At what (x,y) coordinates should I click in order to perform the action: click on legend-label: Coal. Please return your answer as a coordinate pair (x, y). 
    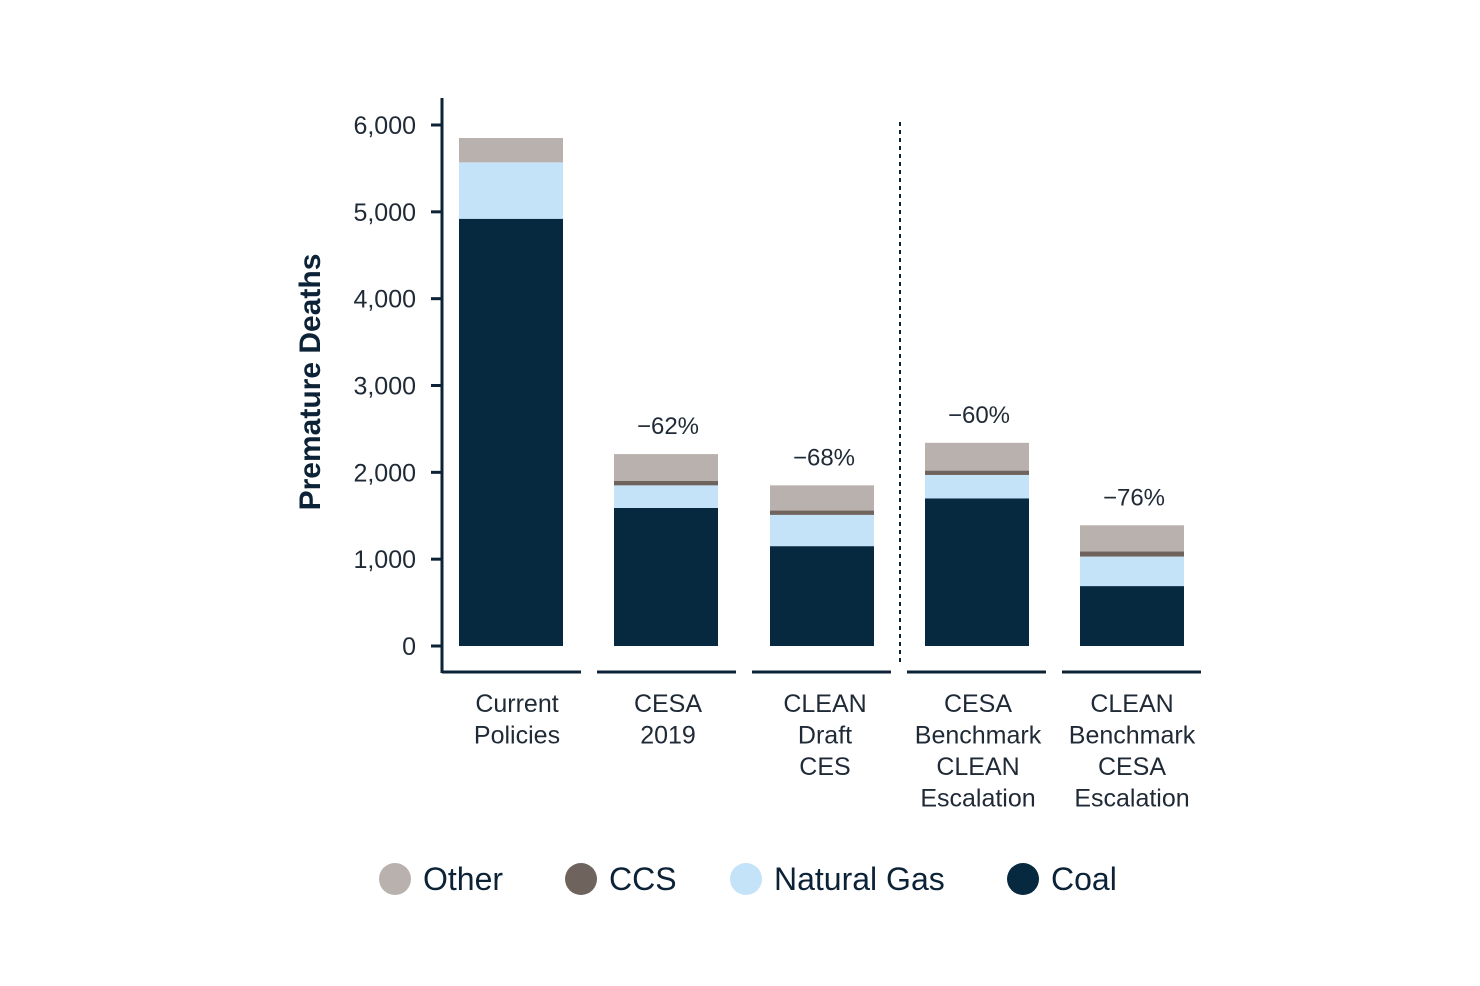
    Looking at the image, I should click on (1084, 879).